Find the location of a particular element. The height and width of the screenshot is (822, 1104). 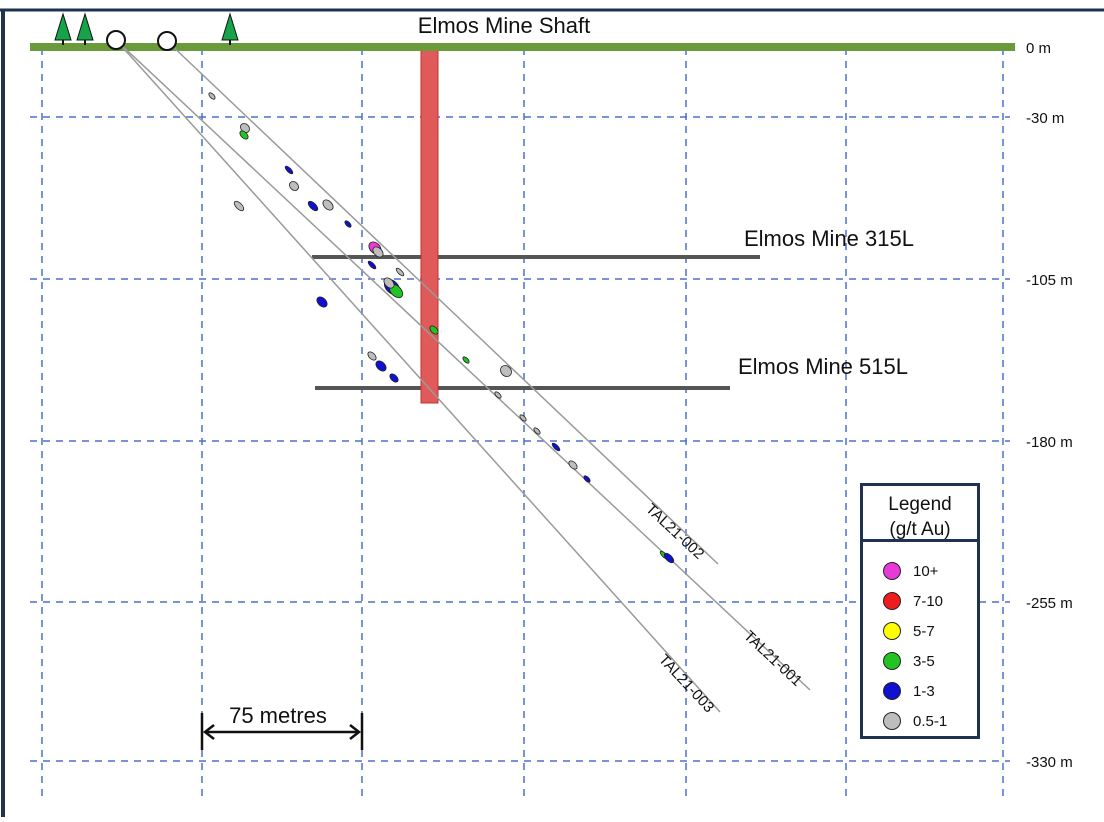

shaft-title: Elmos Mine Shaft is located at coordinates (504, 25).